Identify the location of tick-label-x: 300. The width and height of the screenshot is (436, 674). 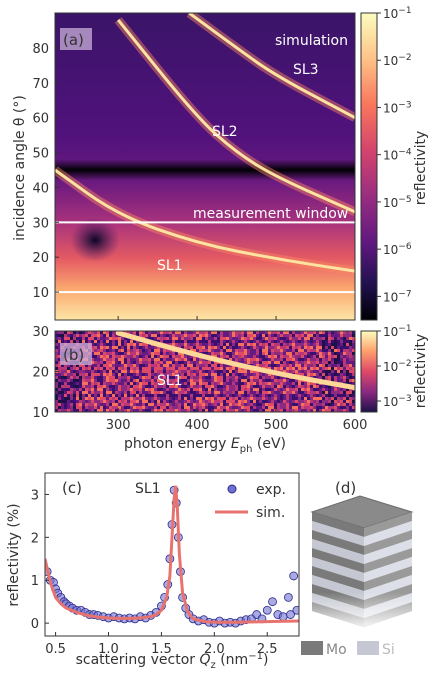
(118, 425).